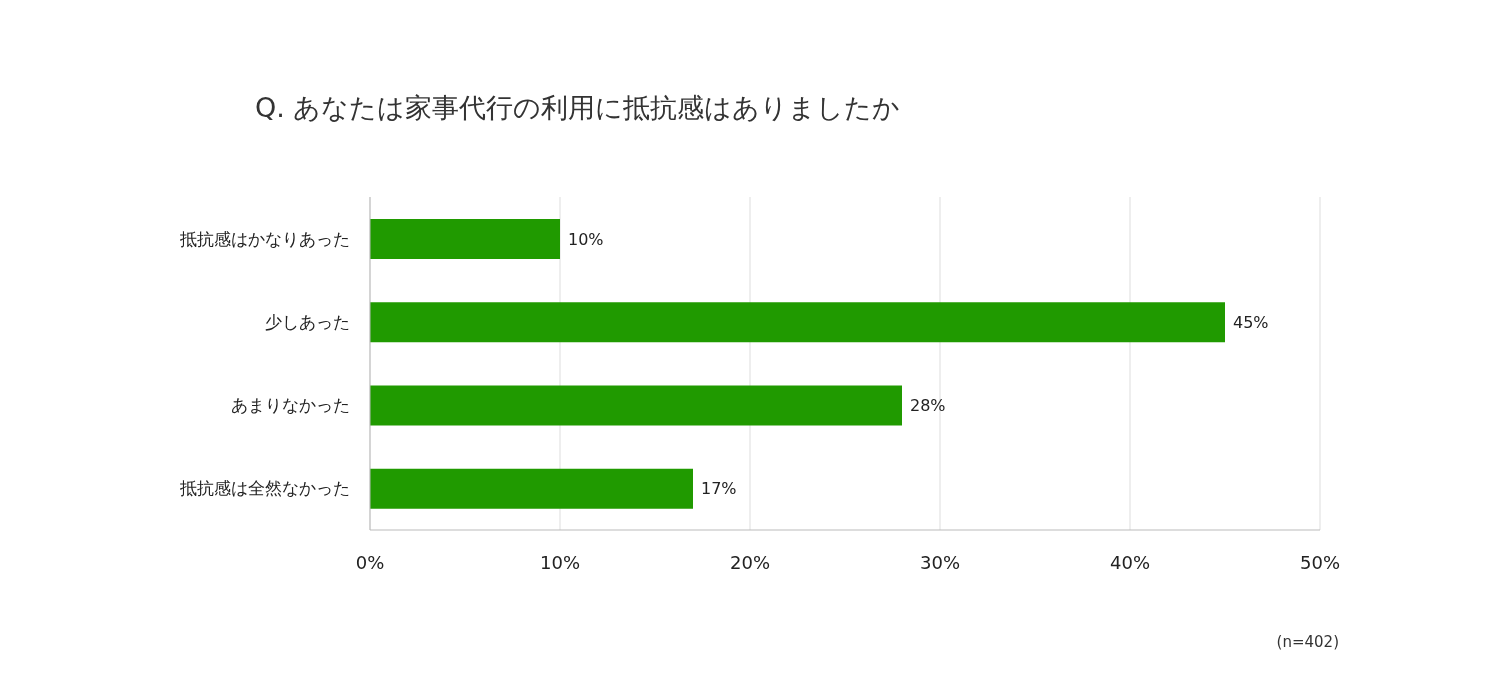  I want to click on data-label: 10%, so click(586, 239).